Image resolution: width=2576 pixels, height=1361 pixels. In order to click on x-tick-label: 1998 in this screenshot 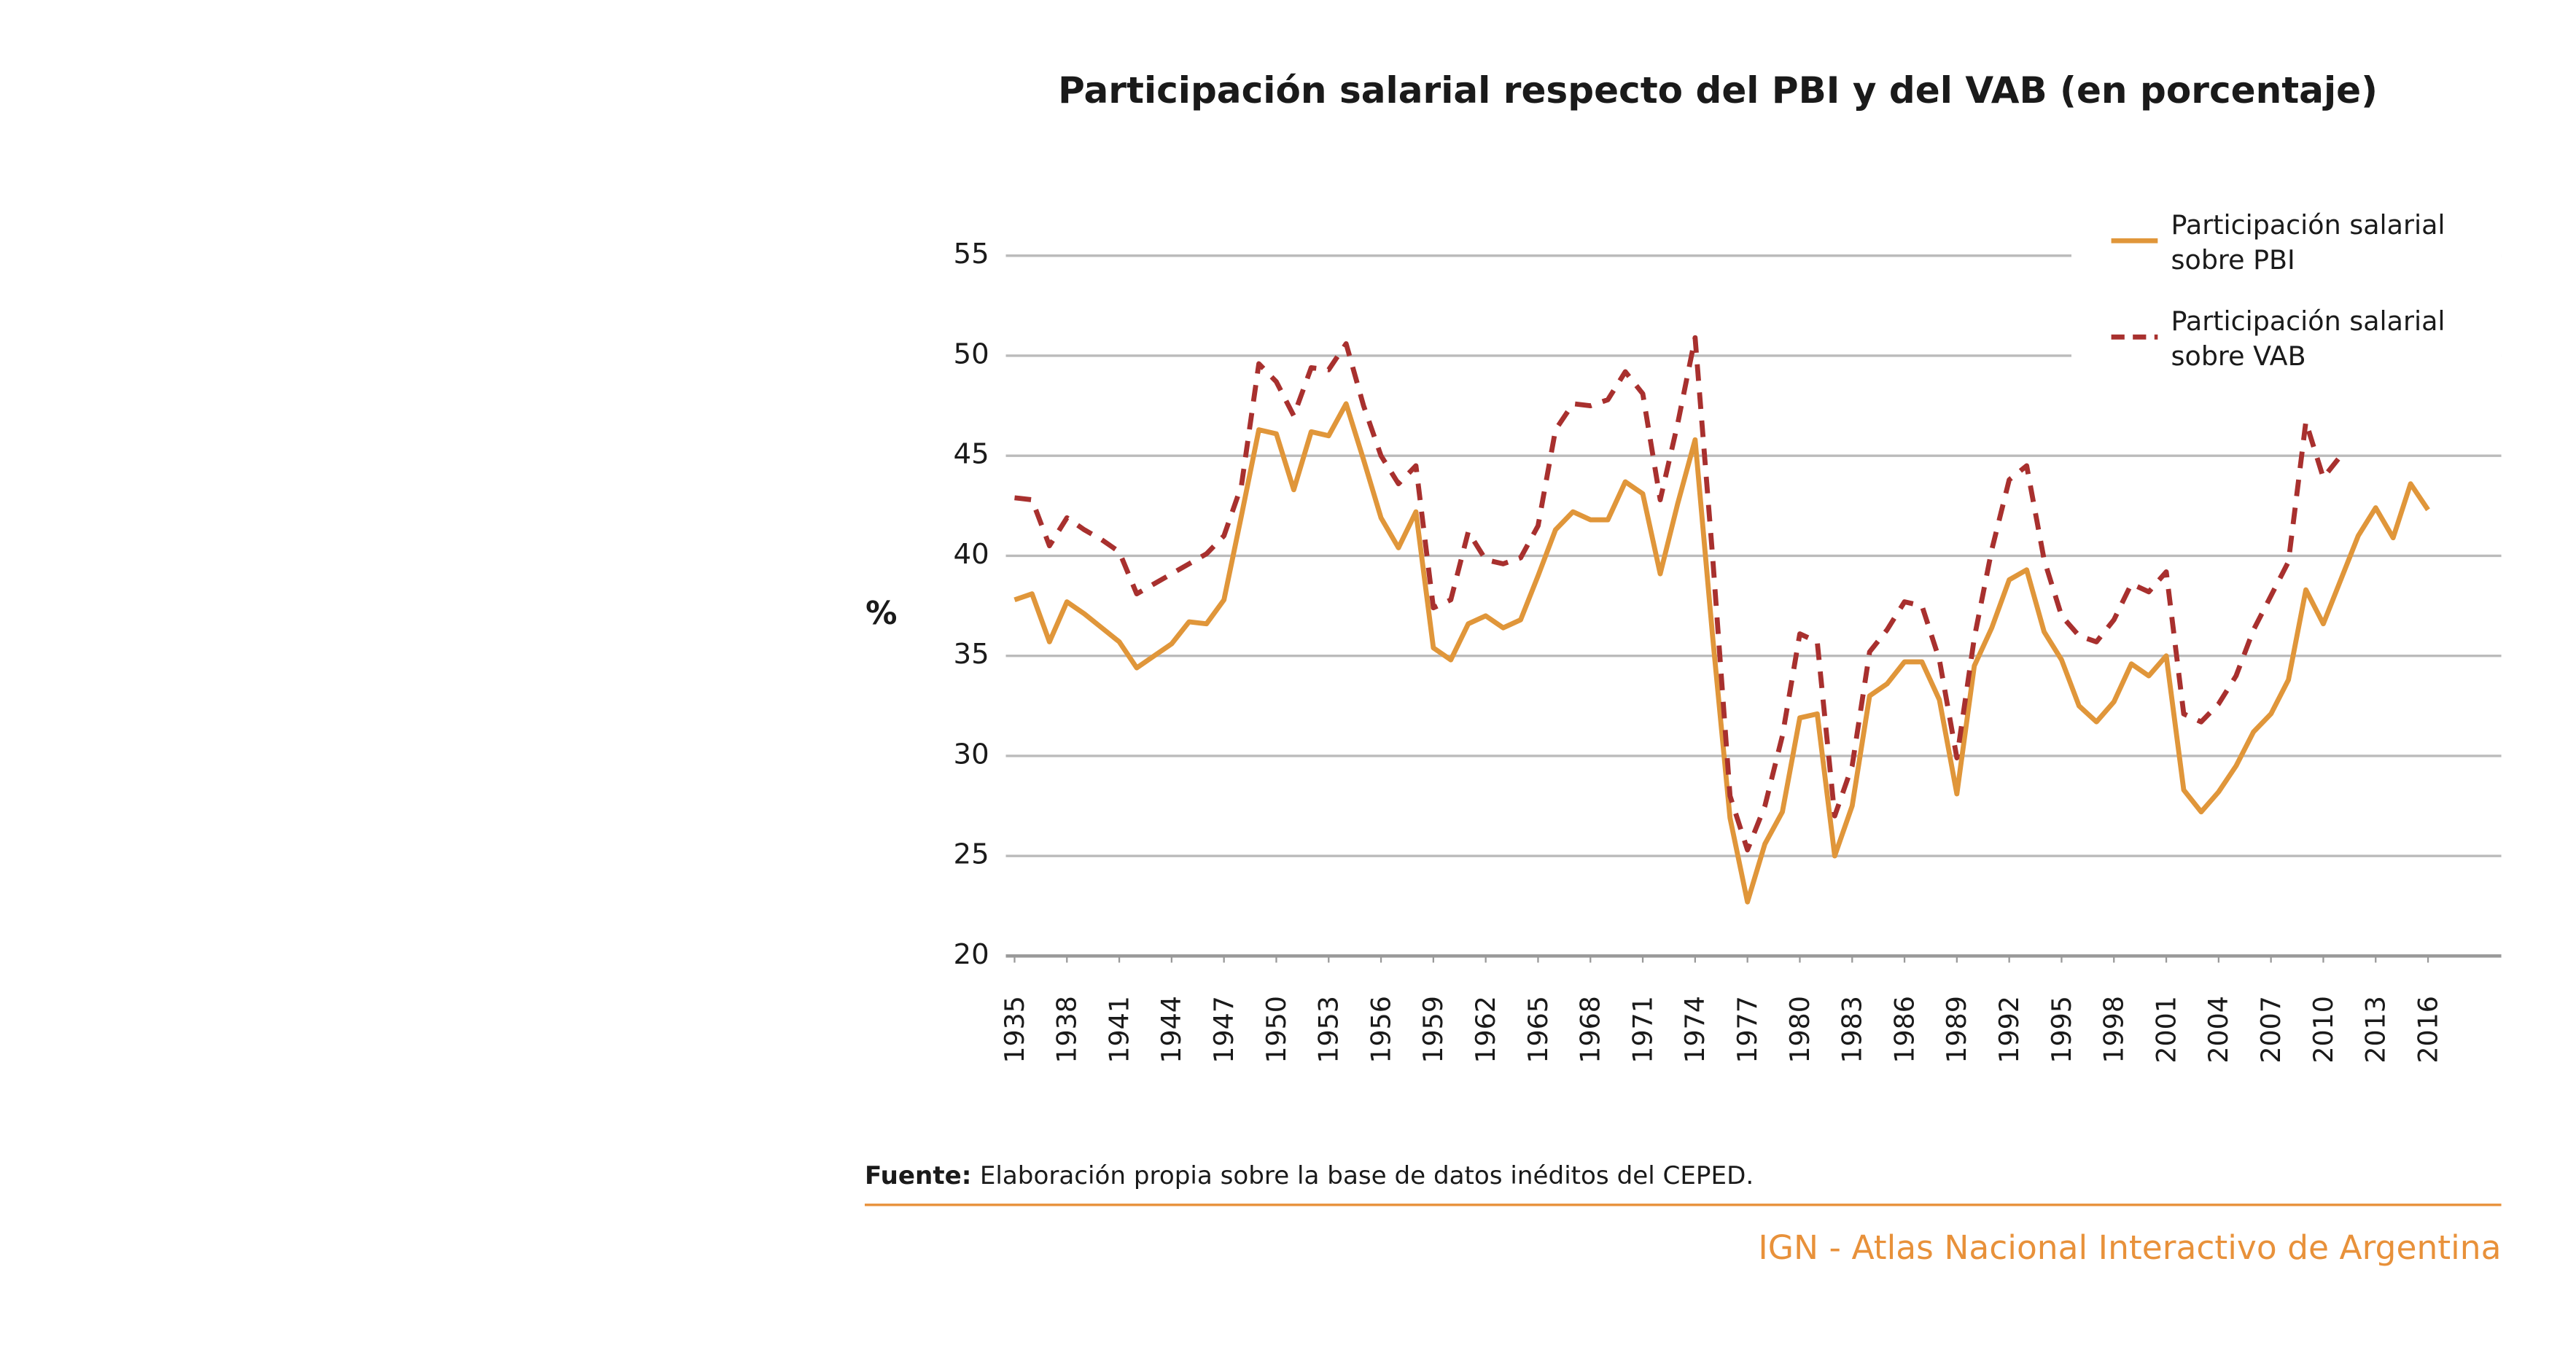, I will do `click(2114, 1030)`.